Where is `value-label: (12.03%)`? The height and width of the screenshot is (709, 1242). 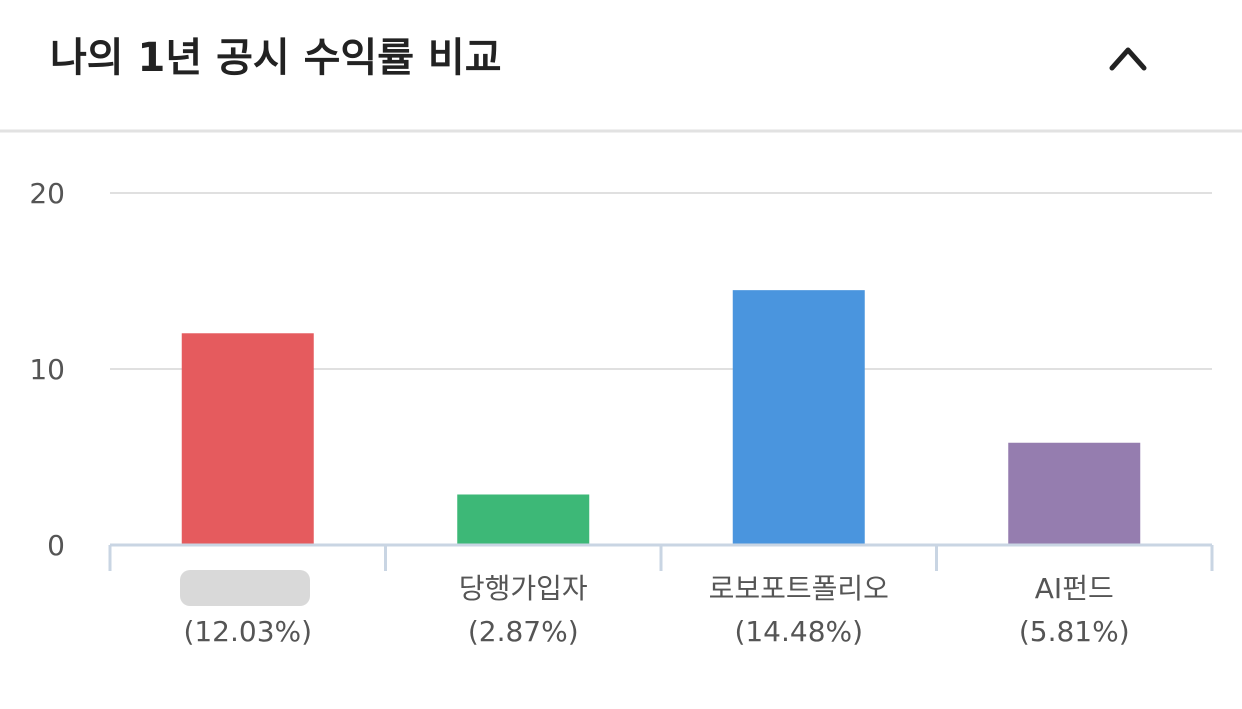 value-label: (12.03%) is located at coordinates (247, 631).